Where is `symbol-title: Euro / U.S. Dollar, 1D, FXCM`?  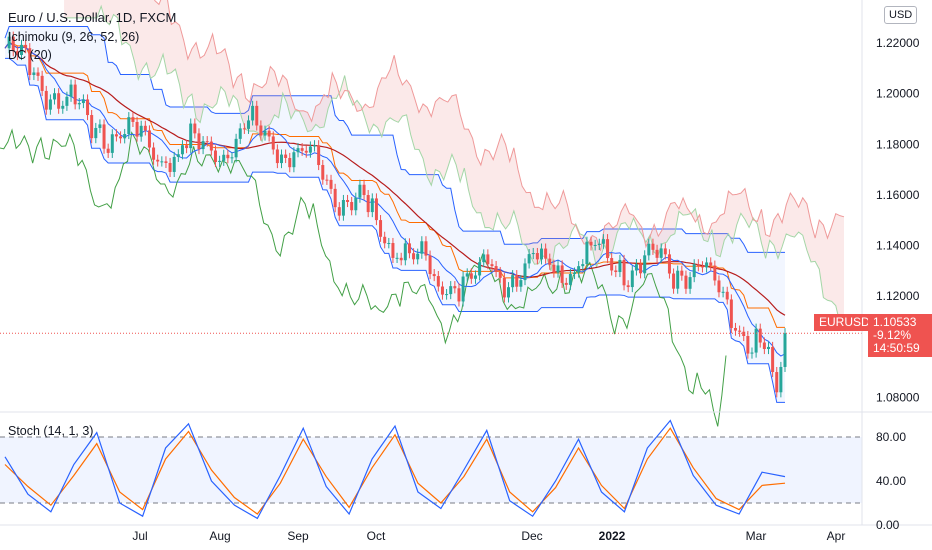 symbol-title: Euro / U.S. Dollar, 1D, FXCM is located at coordinates (92, 17).